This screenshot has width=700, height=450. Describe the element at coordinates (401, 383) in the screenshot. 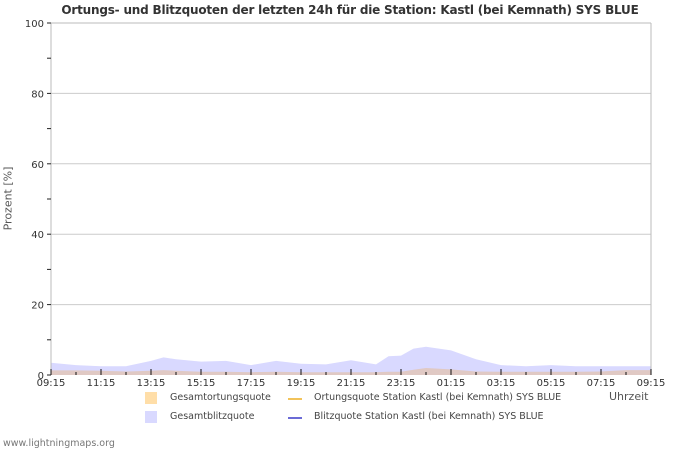

I see `svg-text: 23:15` at that location.